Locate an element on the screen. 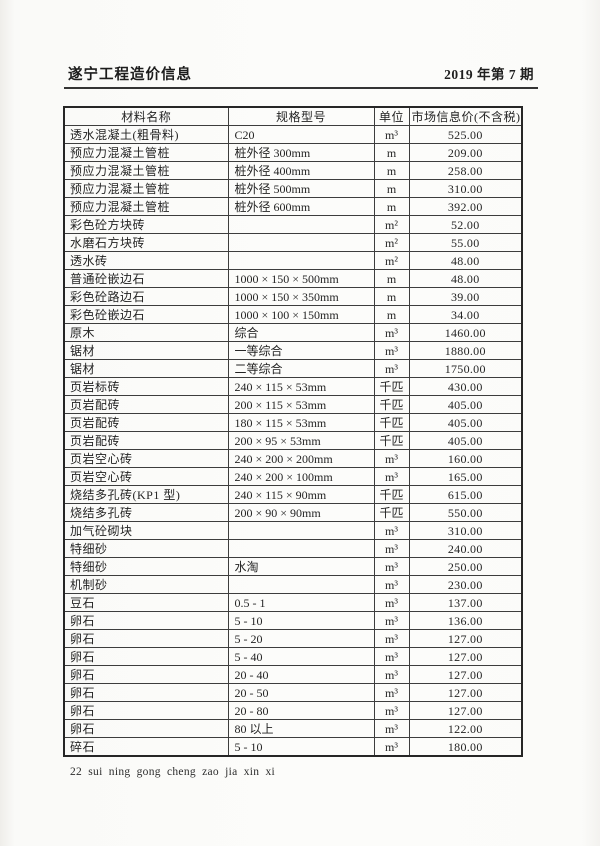  table-row: 烧结多孔砖 200 × 90 × 90mm 千匹 550.00 is located at coordinates (293, 512).